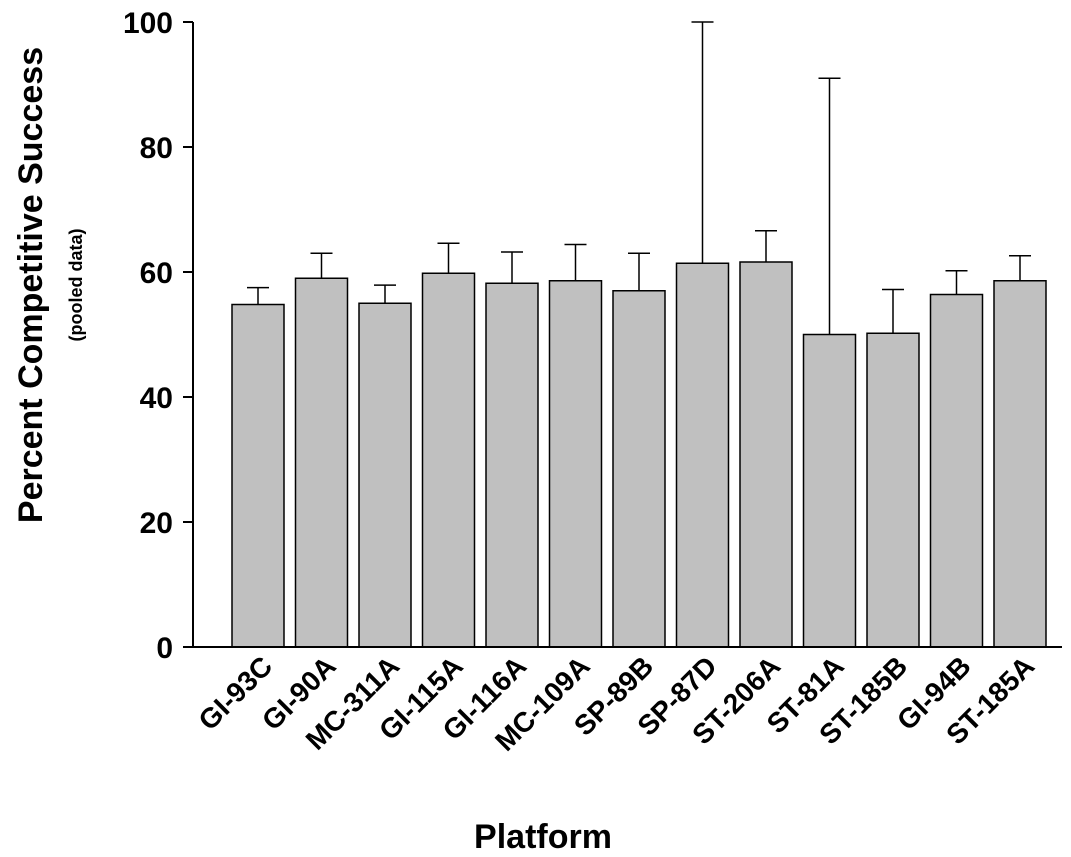  Describe the element at coordinates (156, 148) in the screenshot. I see `y-tick-label: 80` at that location.